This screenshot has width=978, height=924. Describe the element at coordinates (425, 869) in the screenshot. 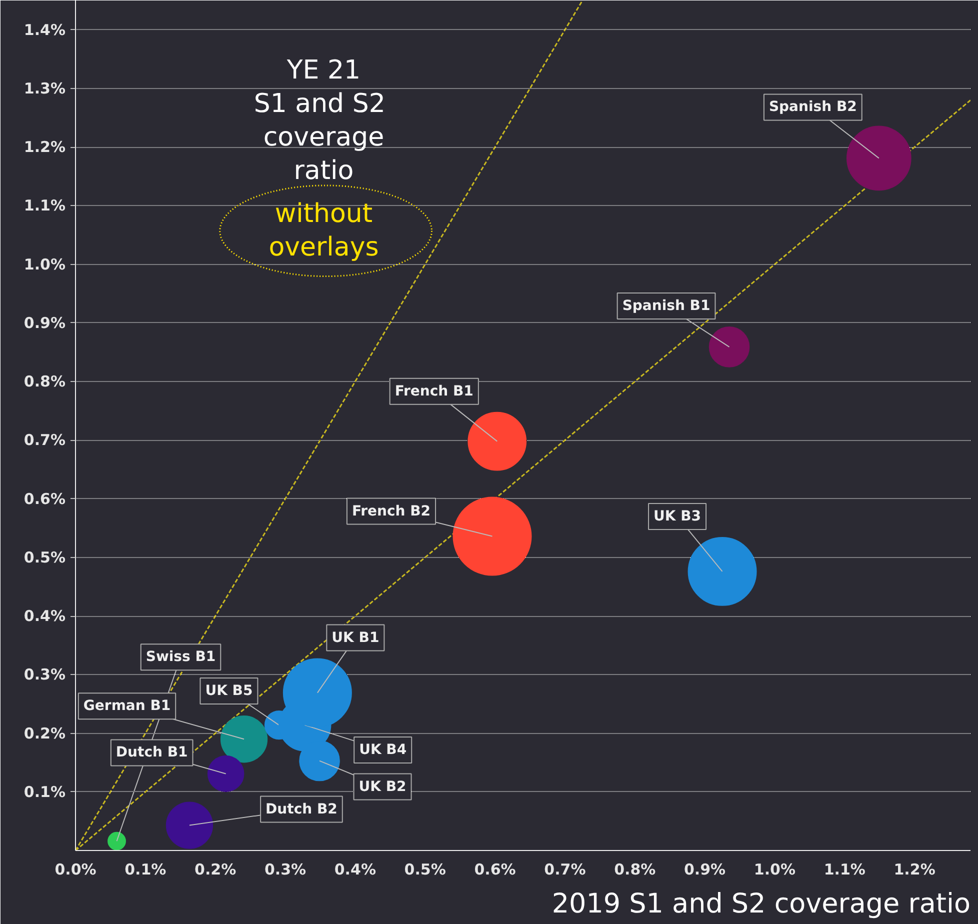

I see `x-tick-label: 0.5%` at that location.